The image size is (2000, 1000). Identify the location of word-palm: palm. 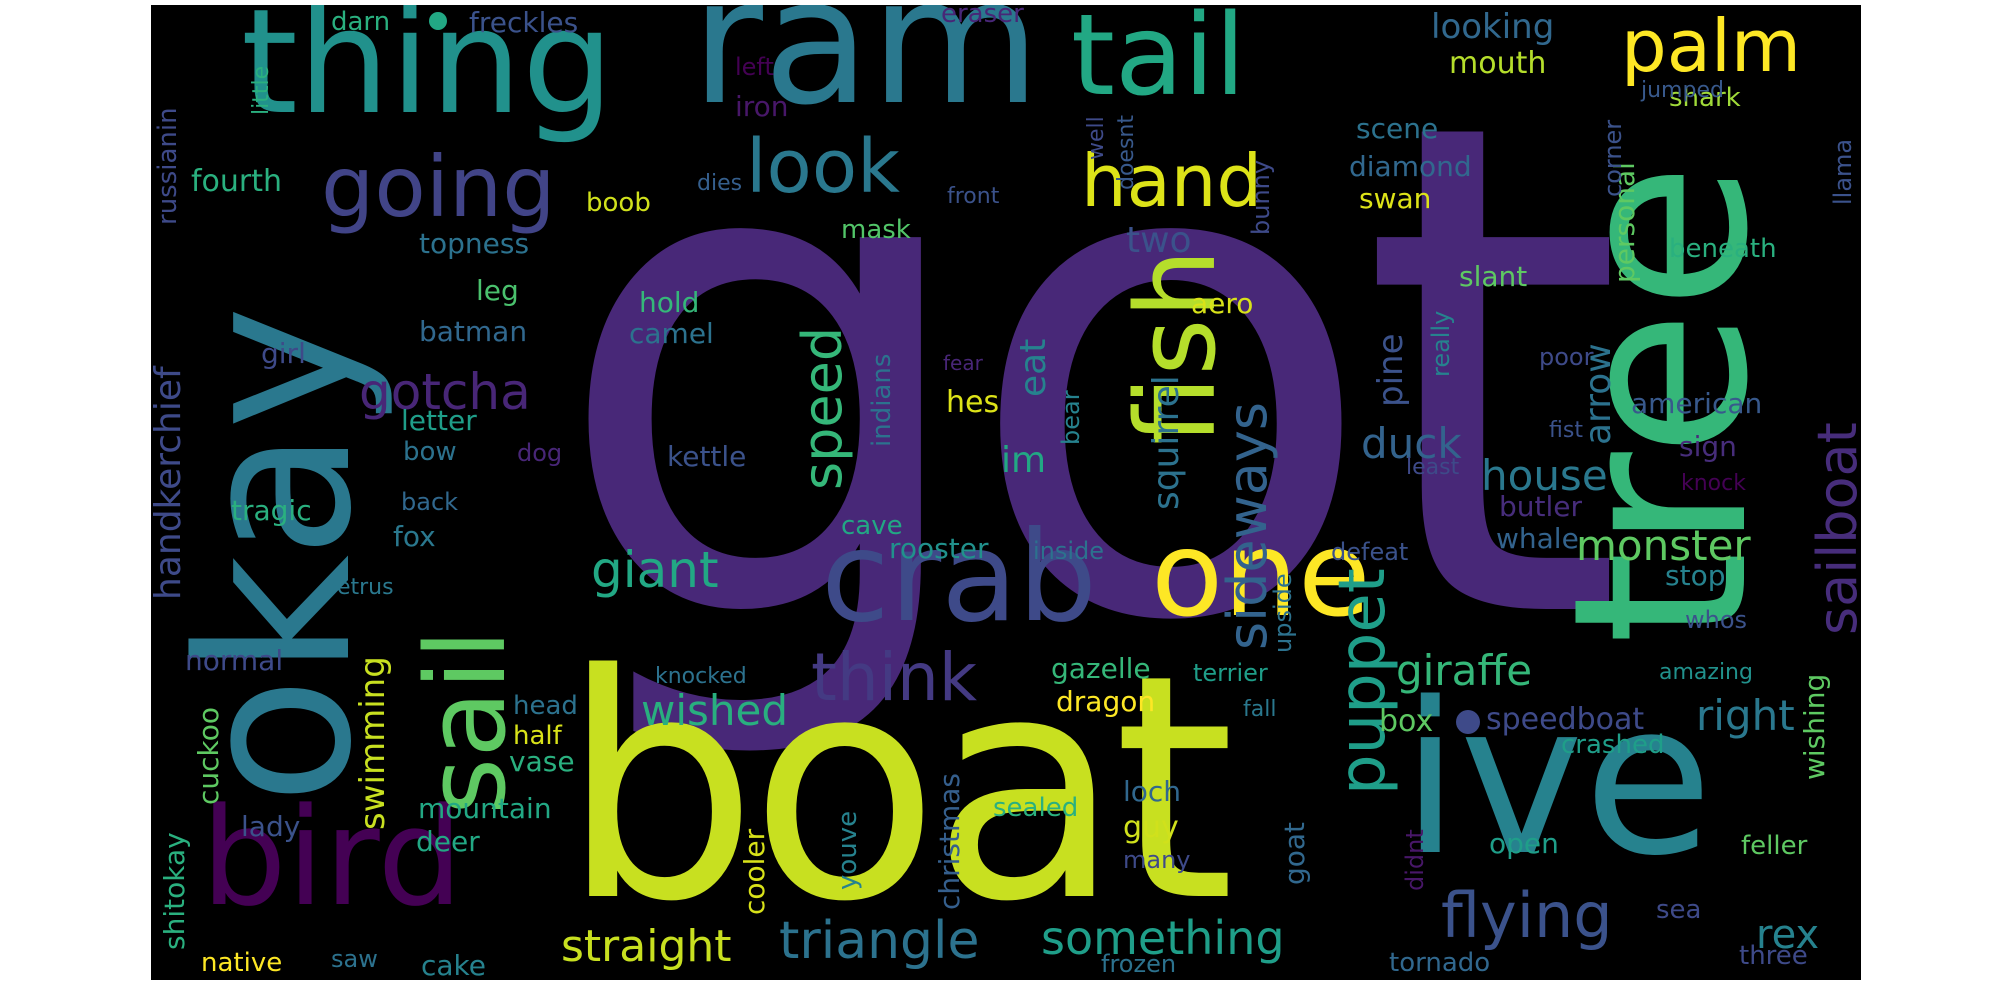
(1711, 46).